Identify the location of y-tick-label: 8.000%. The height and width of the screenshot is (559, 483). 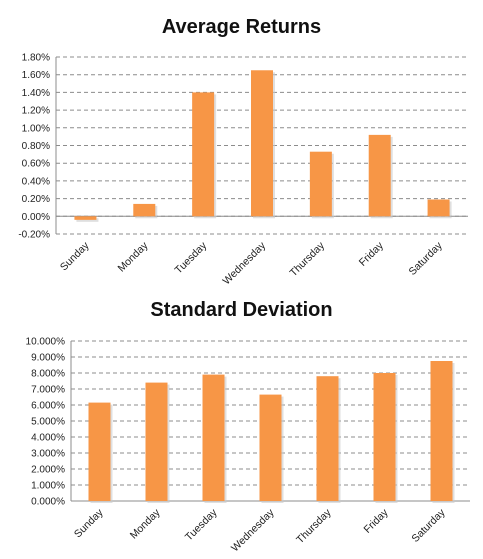
(48, 374).